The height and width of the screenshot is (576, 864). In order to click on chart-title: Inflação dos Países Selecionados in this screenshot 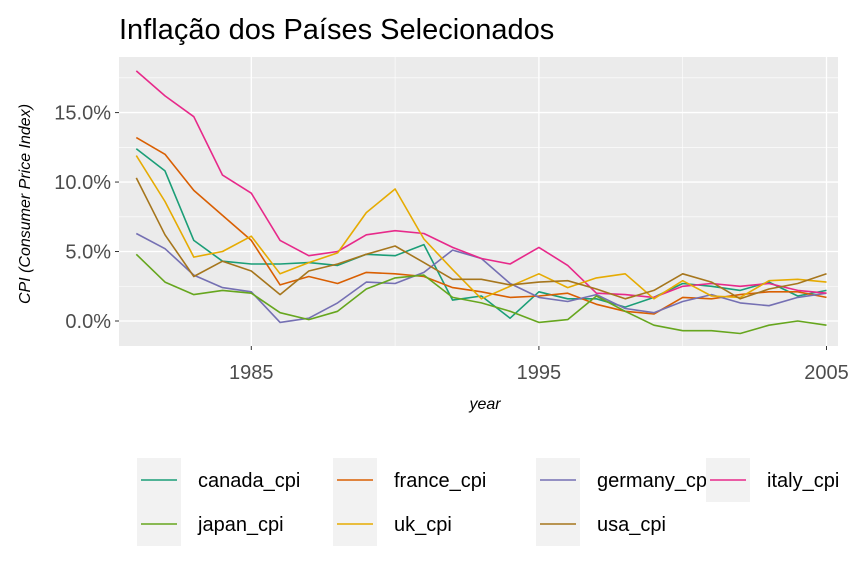, I will do `click(336, 30)`.